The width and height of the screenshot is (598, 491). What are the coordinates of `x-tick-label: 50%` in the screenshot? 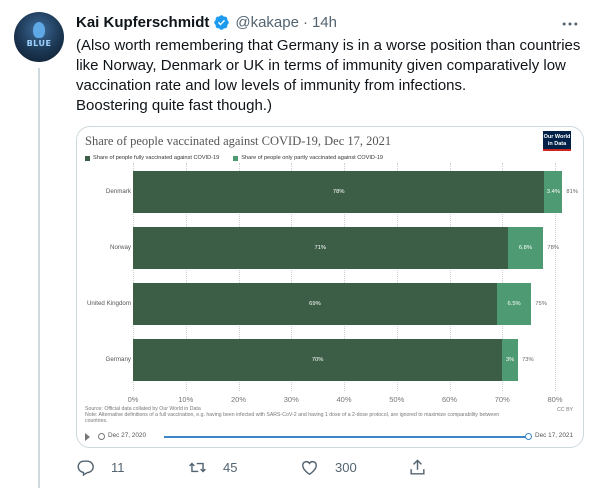 It's located at (397, 399).